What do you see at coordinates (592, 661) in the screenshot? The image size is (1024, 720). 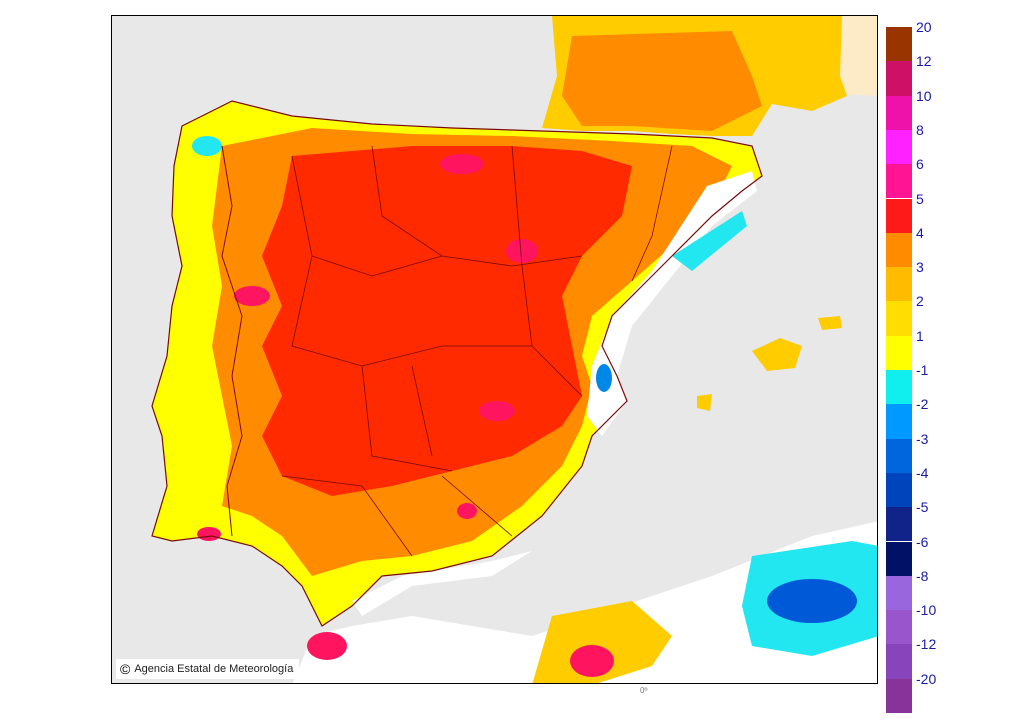 I see `north-africa-hotspot` at bounding box center [592, 661].